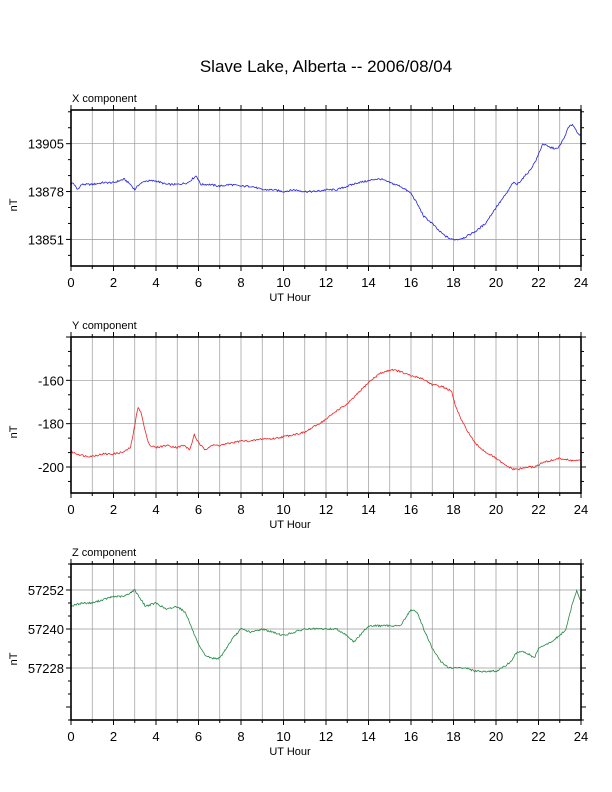 The height and width of the screenshot is (792, 612). What do you see at coordinates (104, 553) in the screenshot?
I see `panel-label: Z component` at bounding box center [104, 553].